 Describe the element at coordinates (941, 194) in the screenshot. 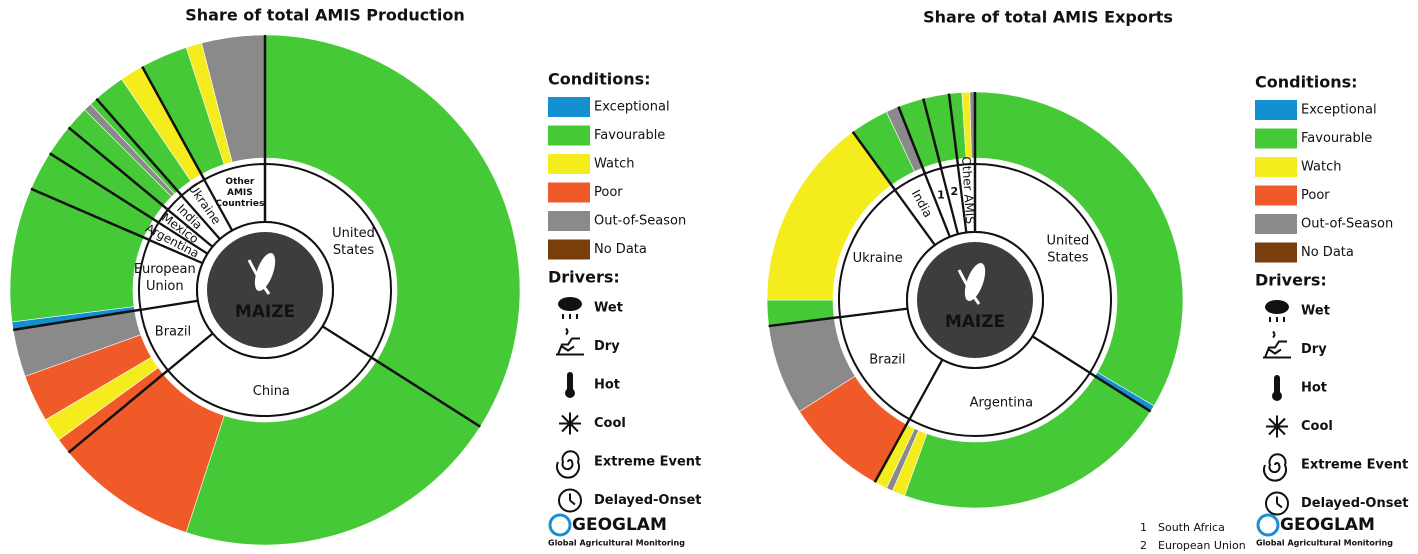

I see `country-label: 1` at that location.